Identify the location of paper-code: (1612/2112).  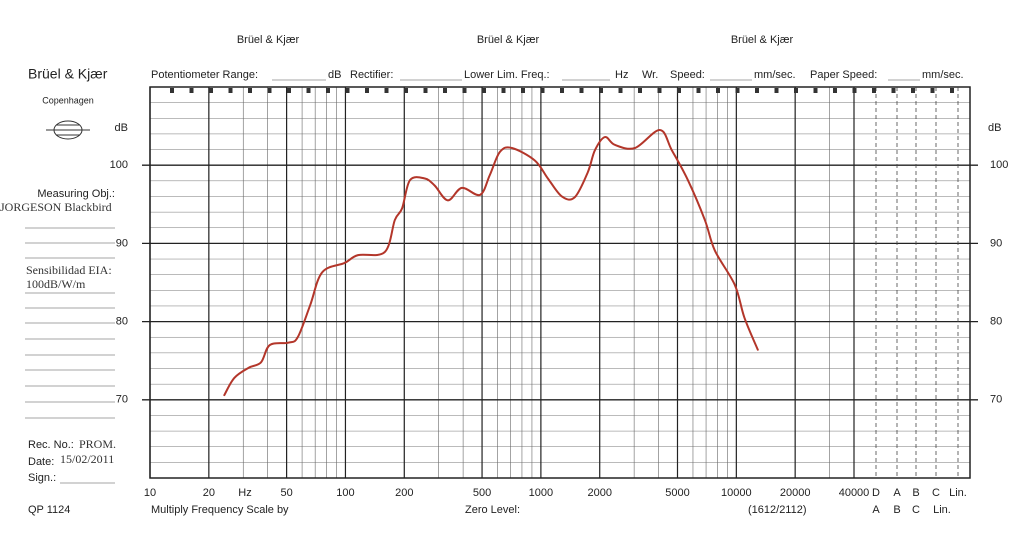
(777, 510).